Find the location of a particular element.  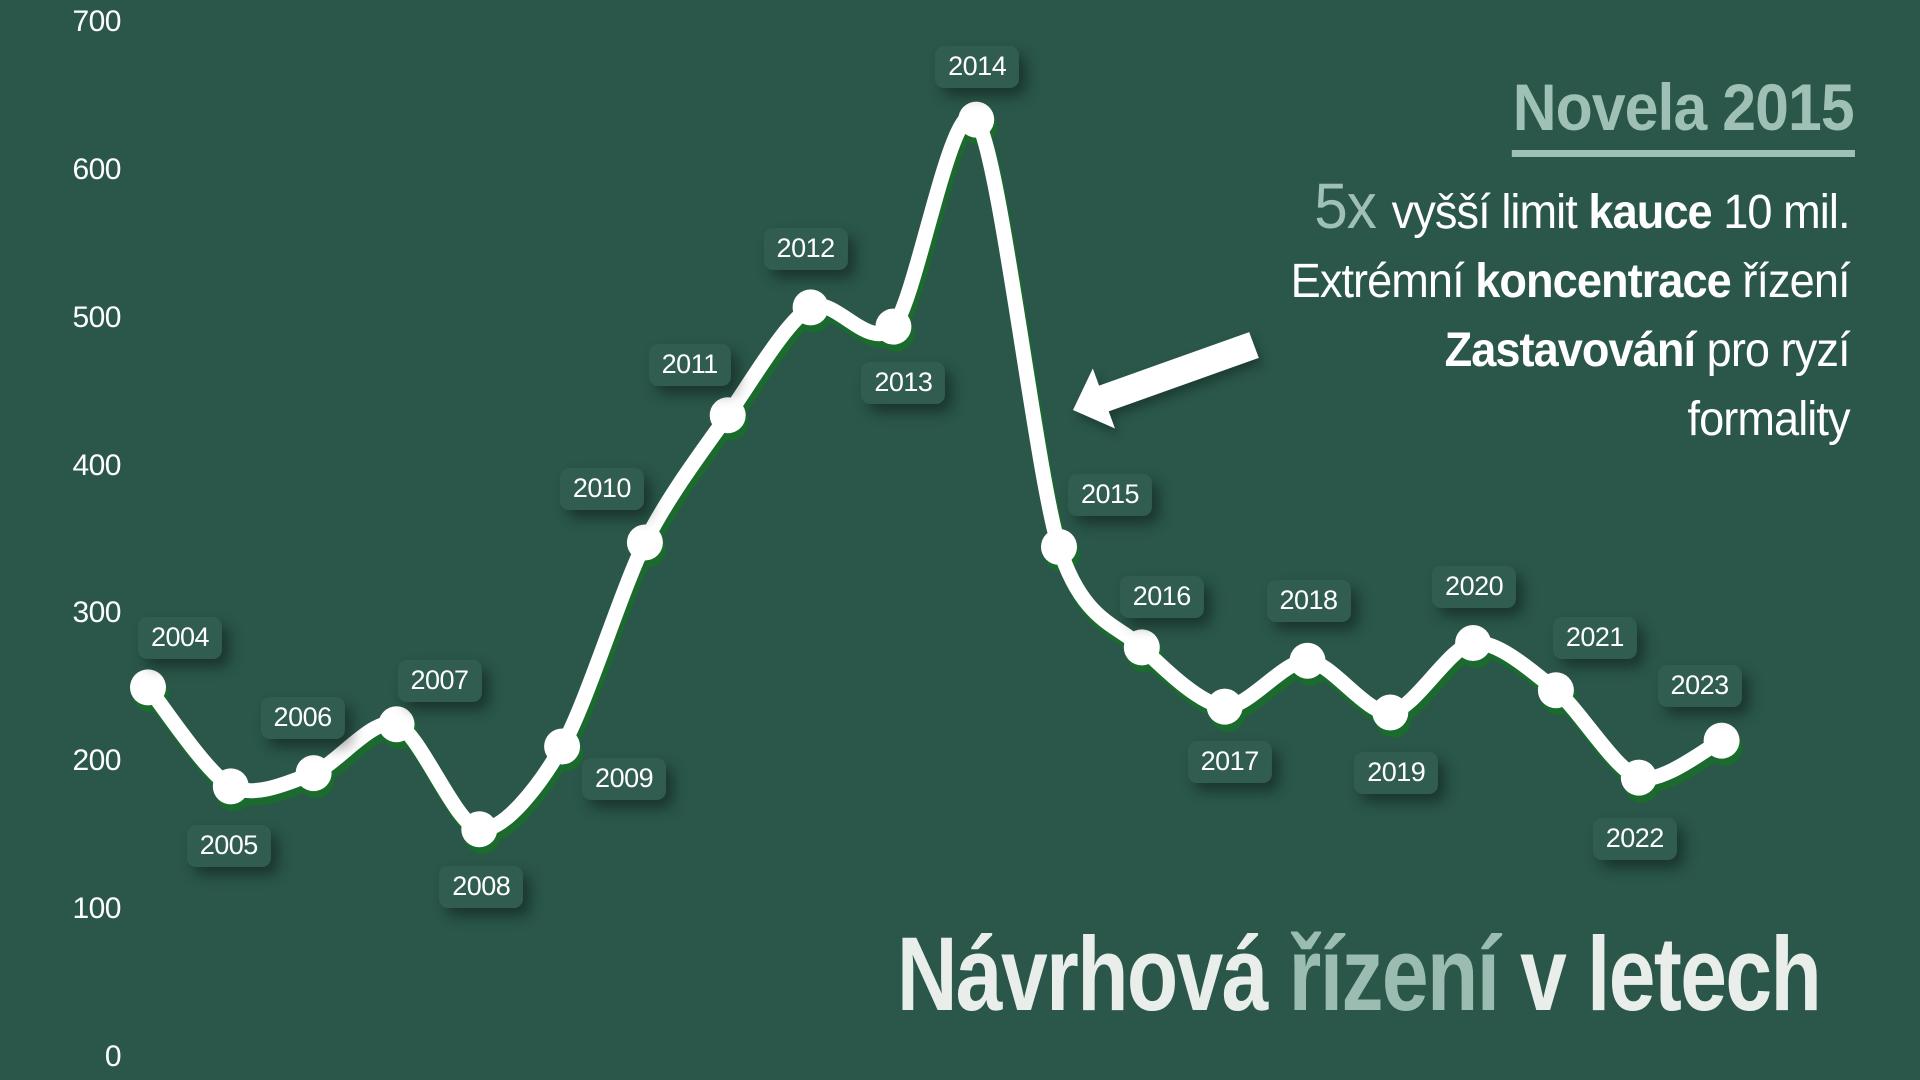

point-label-2015: 2015 is located at coordinates (1110, 494).